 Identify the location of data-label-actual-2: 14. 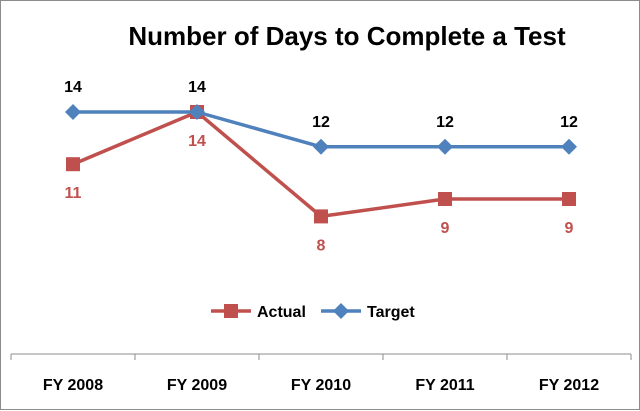
(197, 141).